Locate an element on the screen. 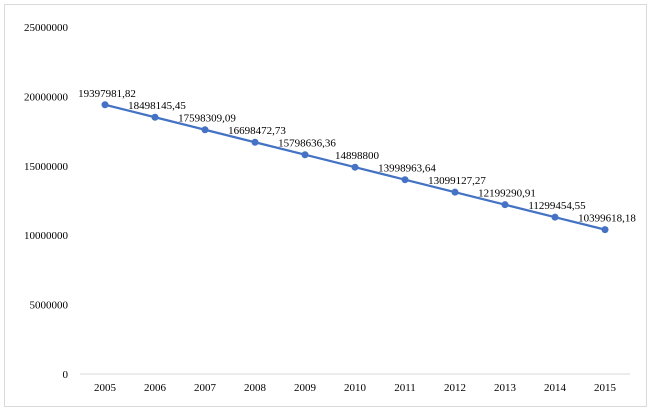  data-label: 19397981,82 is located at coordinates (107, 94).